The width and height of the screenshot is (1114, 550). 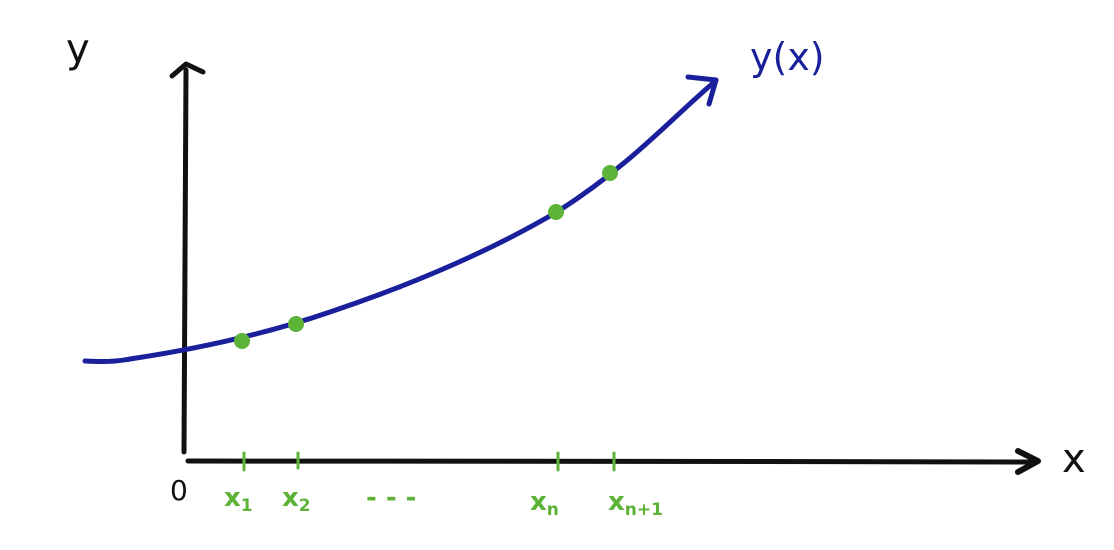 What do you see at coordinates (391, 498) in the screenshot?
I see `ellipsis-label: - - -` at bounding box center [391, 498].